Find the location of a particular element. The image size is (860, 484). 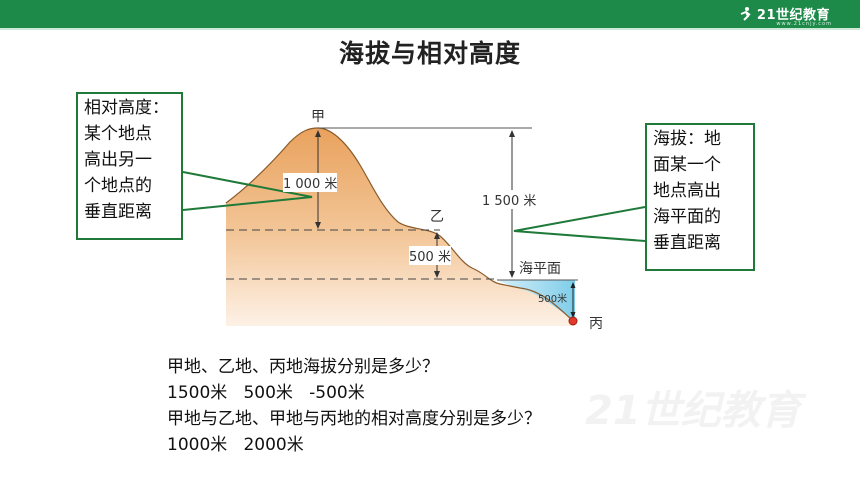

label-sea-level: 海平面 is located at coordinates (540, 269).